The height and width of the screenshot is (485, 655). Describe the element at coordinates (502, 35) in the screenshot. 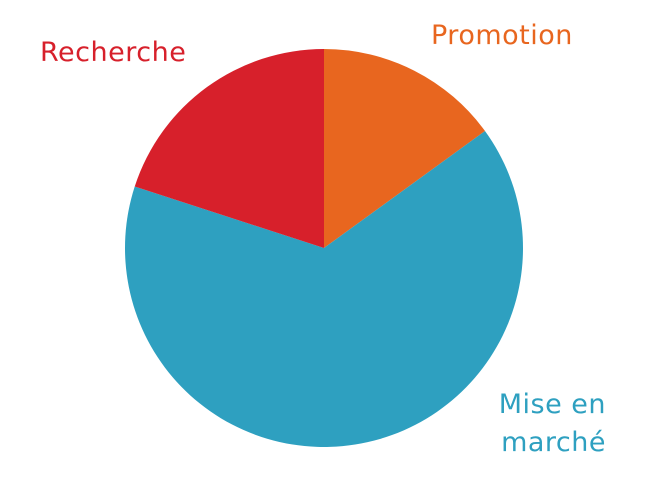

I see `slice-label-promotion: Promotion` at that location.